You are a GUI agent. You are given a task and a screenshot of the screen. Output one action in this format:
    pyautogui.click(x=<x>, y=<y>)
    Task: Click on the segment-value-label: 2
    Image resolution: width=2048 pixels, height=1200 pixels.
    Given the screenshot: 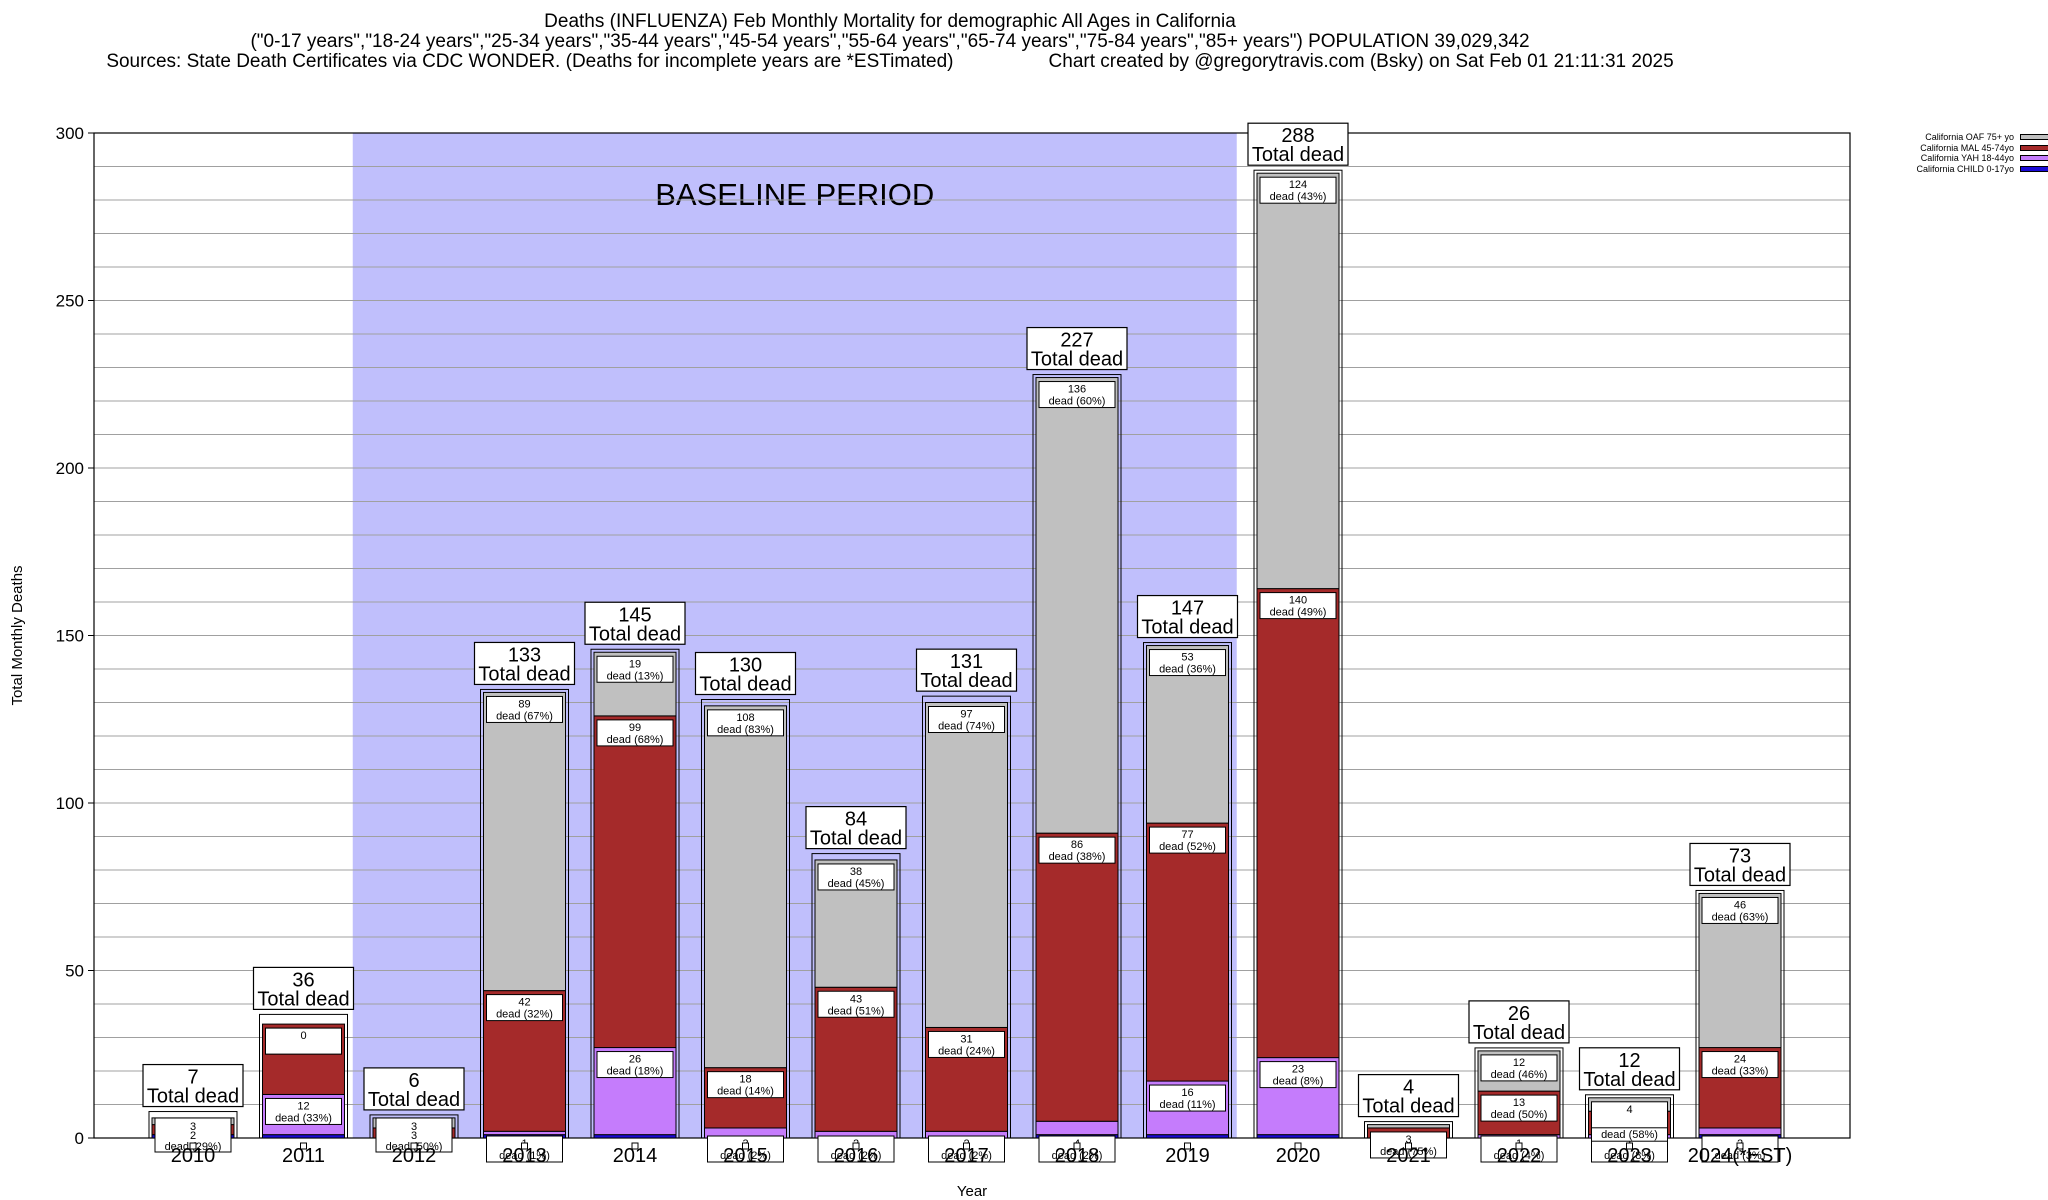 What is the action you would take?
    pyautogui.click(x=193, y=1136)
    